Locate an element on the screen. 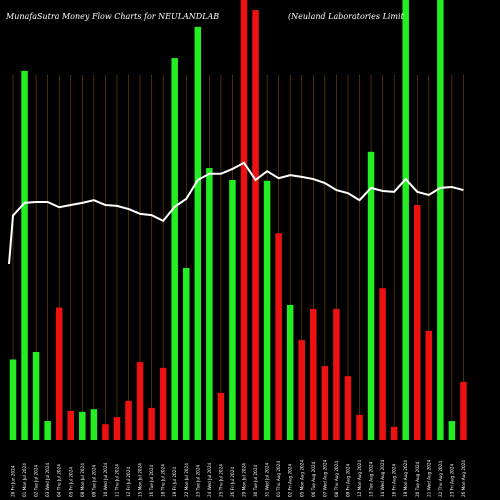 The height and width of the screenshot is (500, 500). x-tick-label: 12 Mon Aug 2024 is located at coordinates (359, 478).